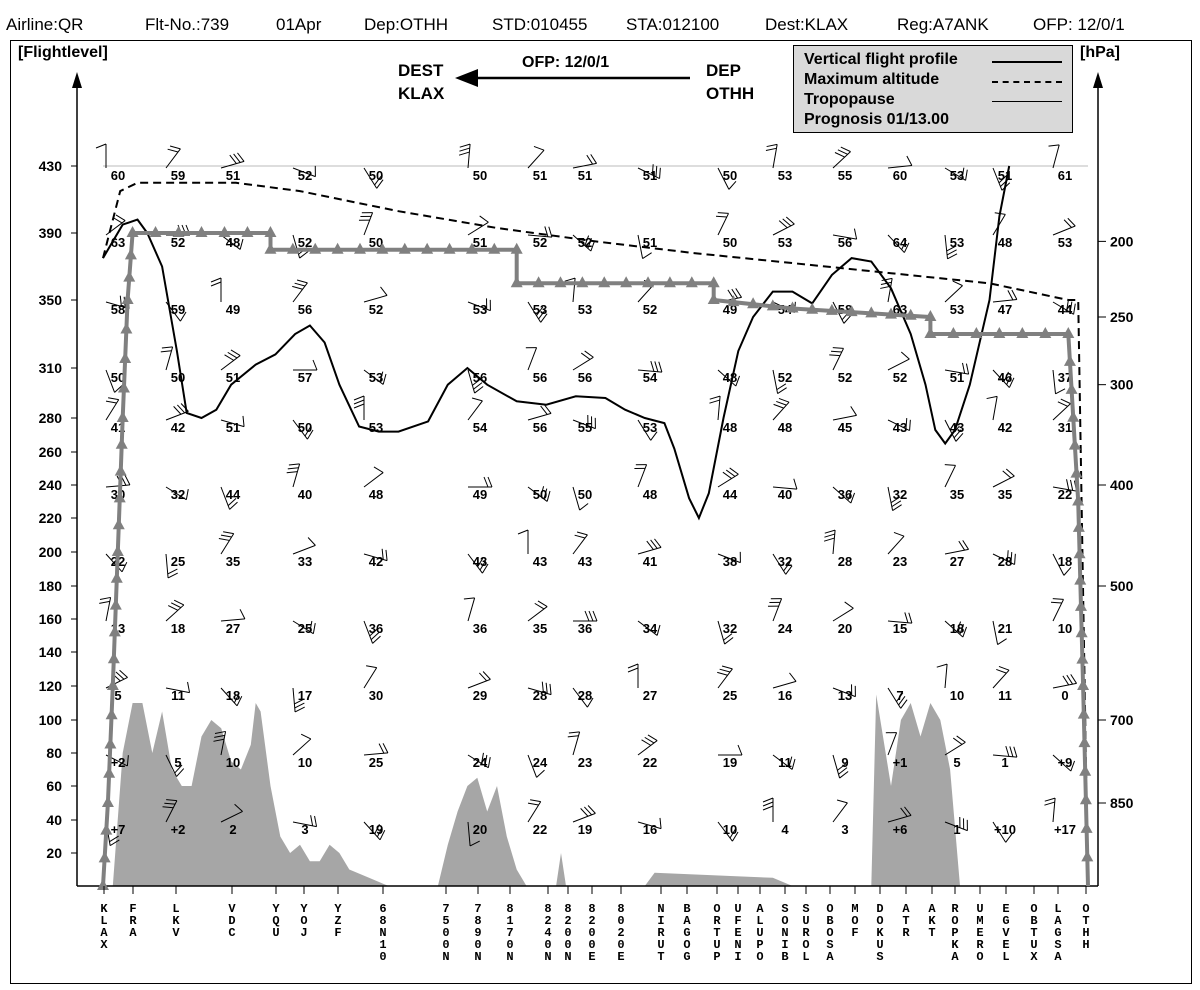 The width and height of the screenshot is (1200, 990). I want to click on temperature-label: 47, so click(1005, 309).